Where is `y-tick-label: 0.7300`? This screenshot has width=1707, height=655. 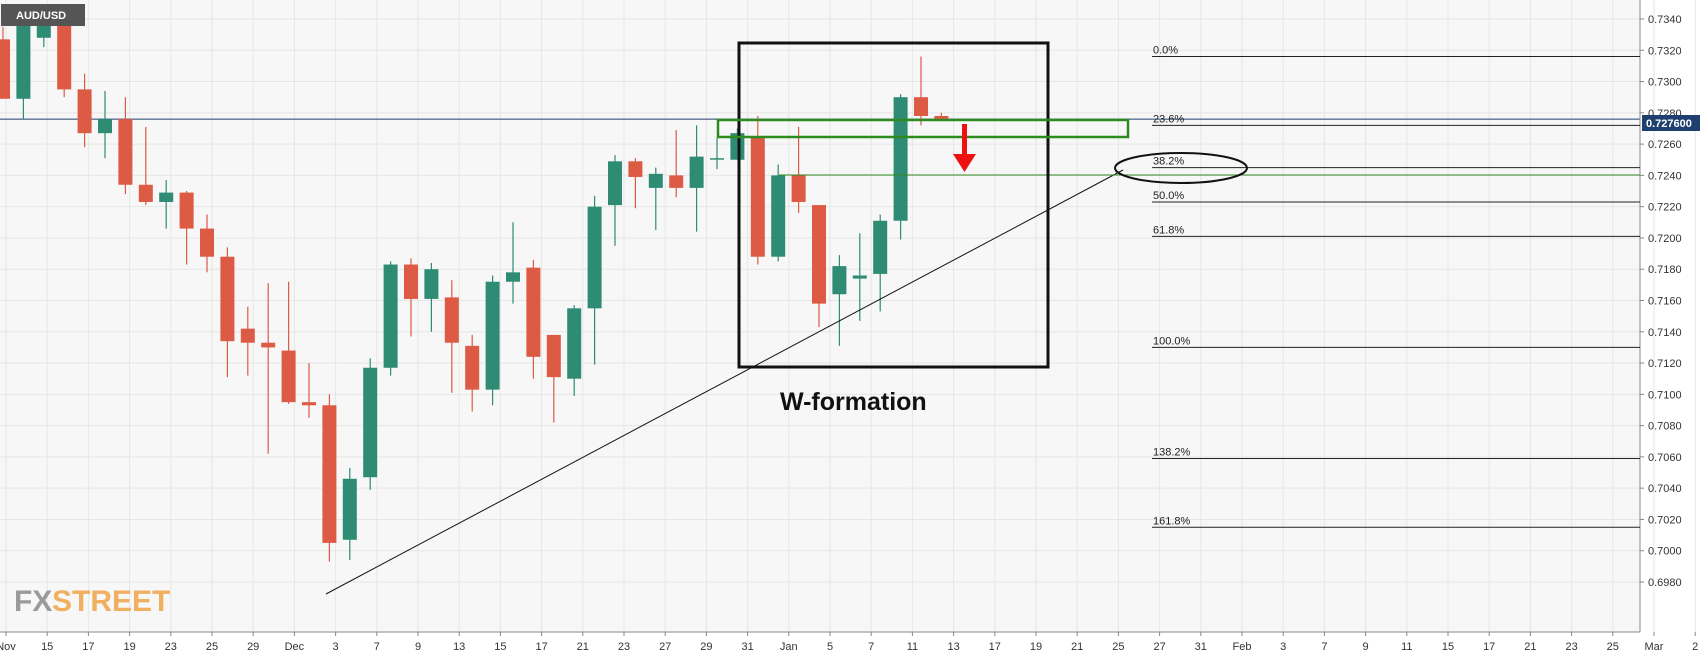 y-tick-label: 0.7300 is located at coordinates (1665, 83).